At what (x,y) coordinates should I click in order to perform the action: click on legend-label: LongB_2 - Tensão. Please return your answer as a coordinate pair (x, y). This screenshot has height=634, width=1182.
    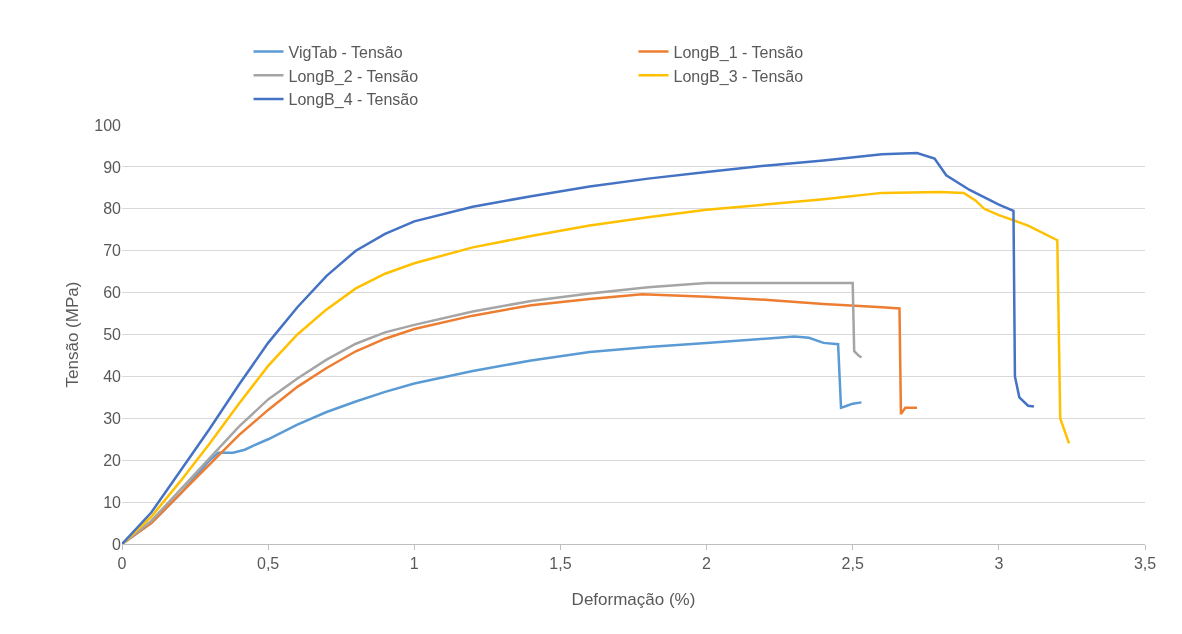
    Looking at the image, I should click on (353, 76).